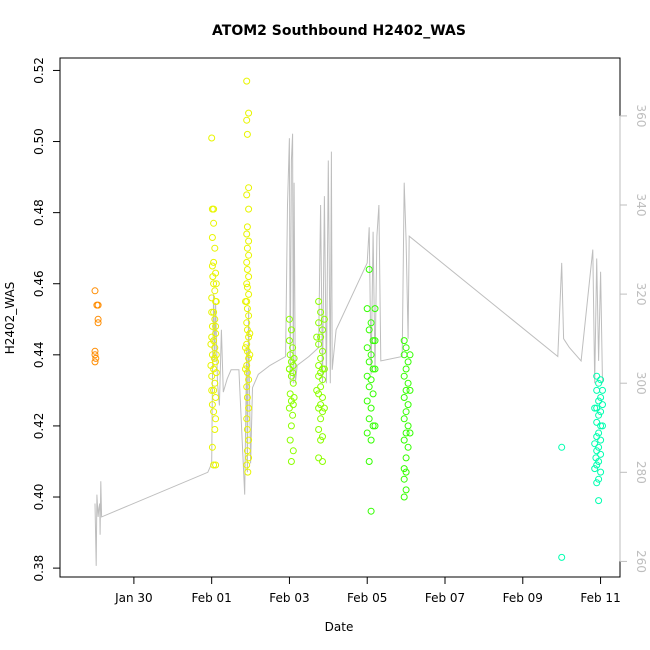  I want to click on y2-tick-label: 320, so click(641, 294).